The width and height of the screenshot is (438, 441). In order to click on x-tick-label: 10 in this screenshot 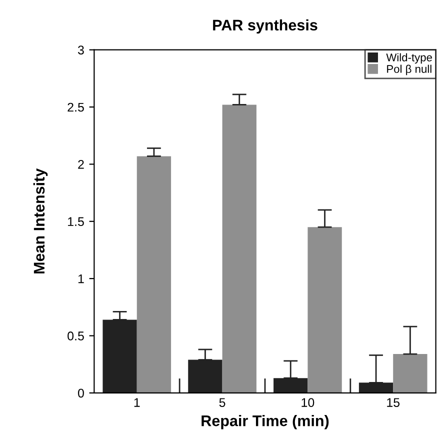, I will do `click(308, 402)`.